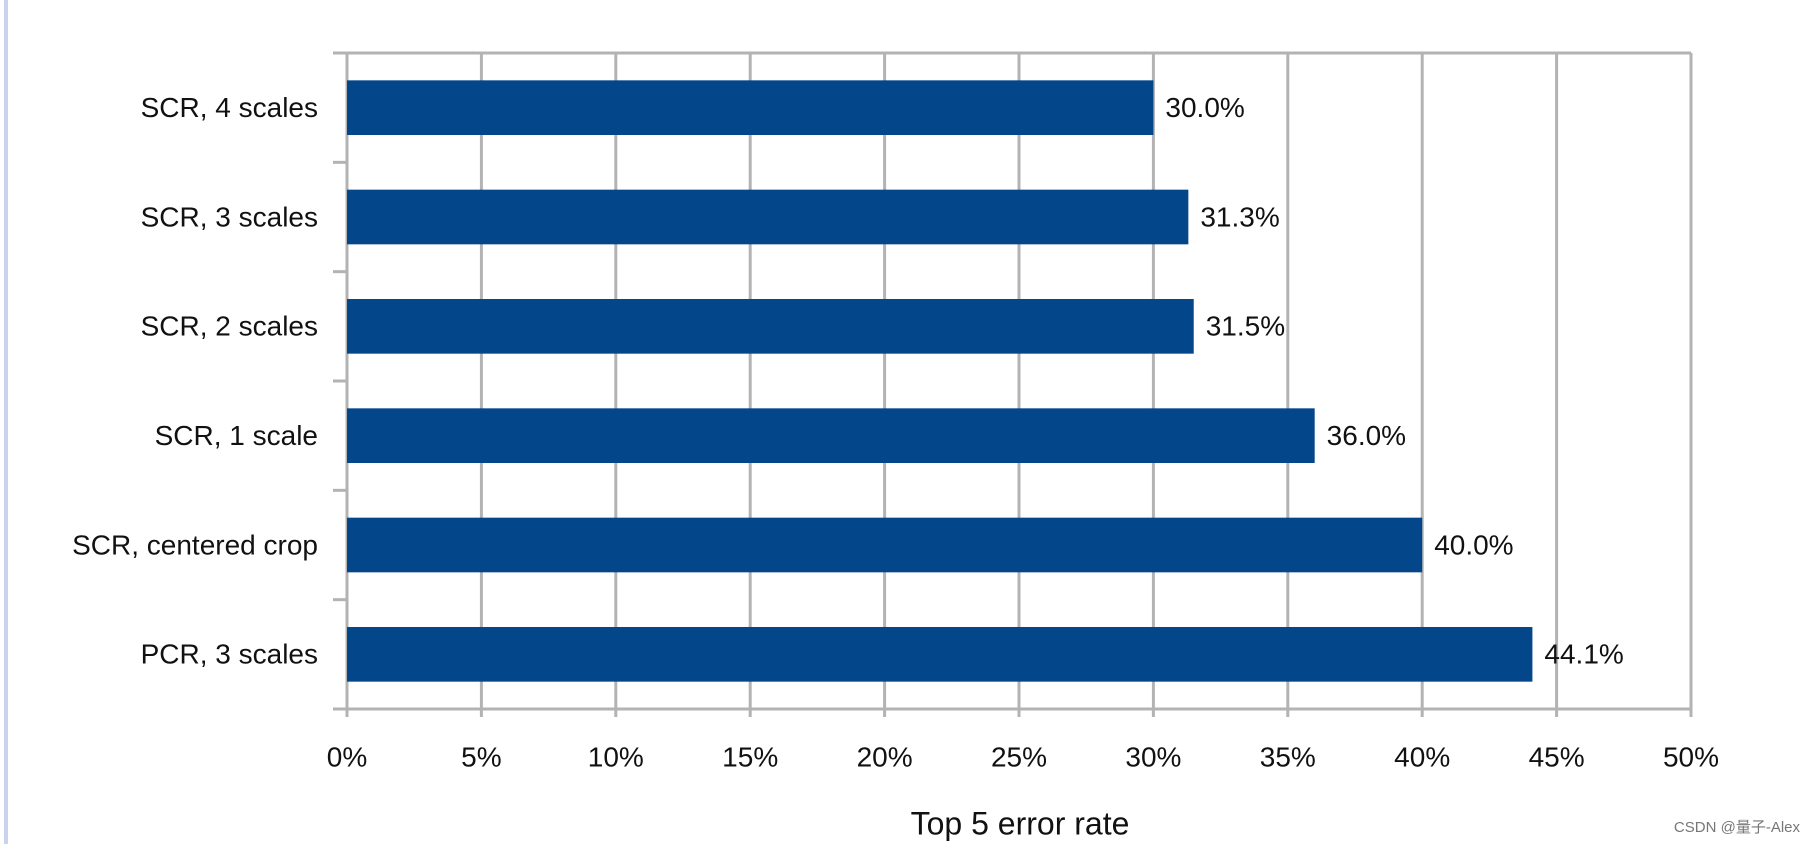  What do you see at coordinates (750, 756) in the screenshot?
I see `x-tick-label: 15%` at bounding box center [750, 756].